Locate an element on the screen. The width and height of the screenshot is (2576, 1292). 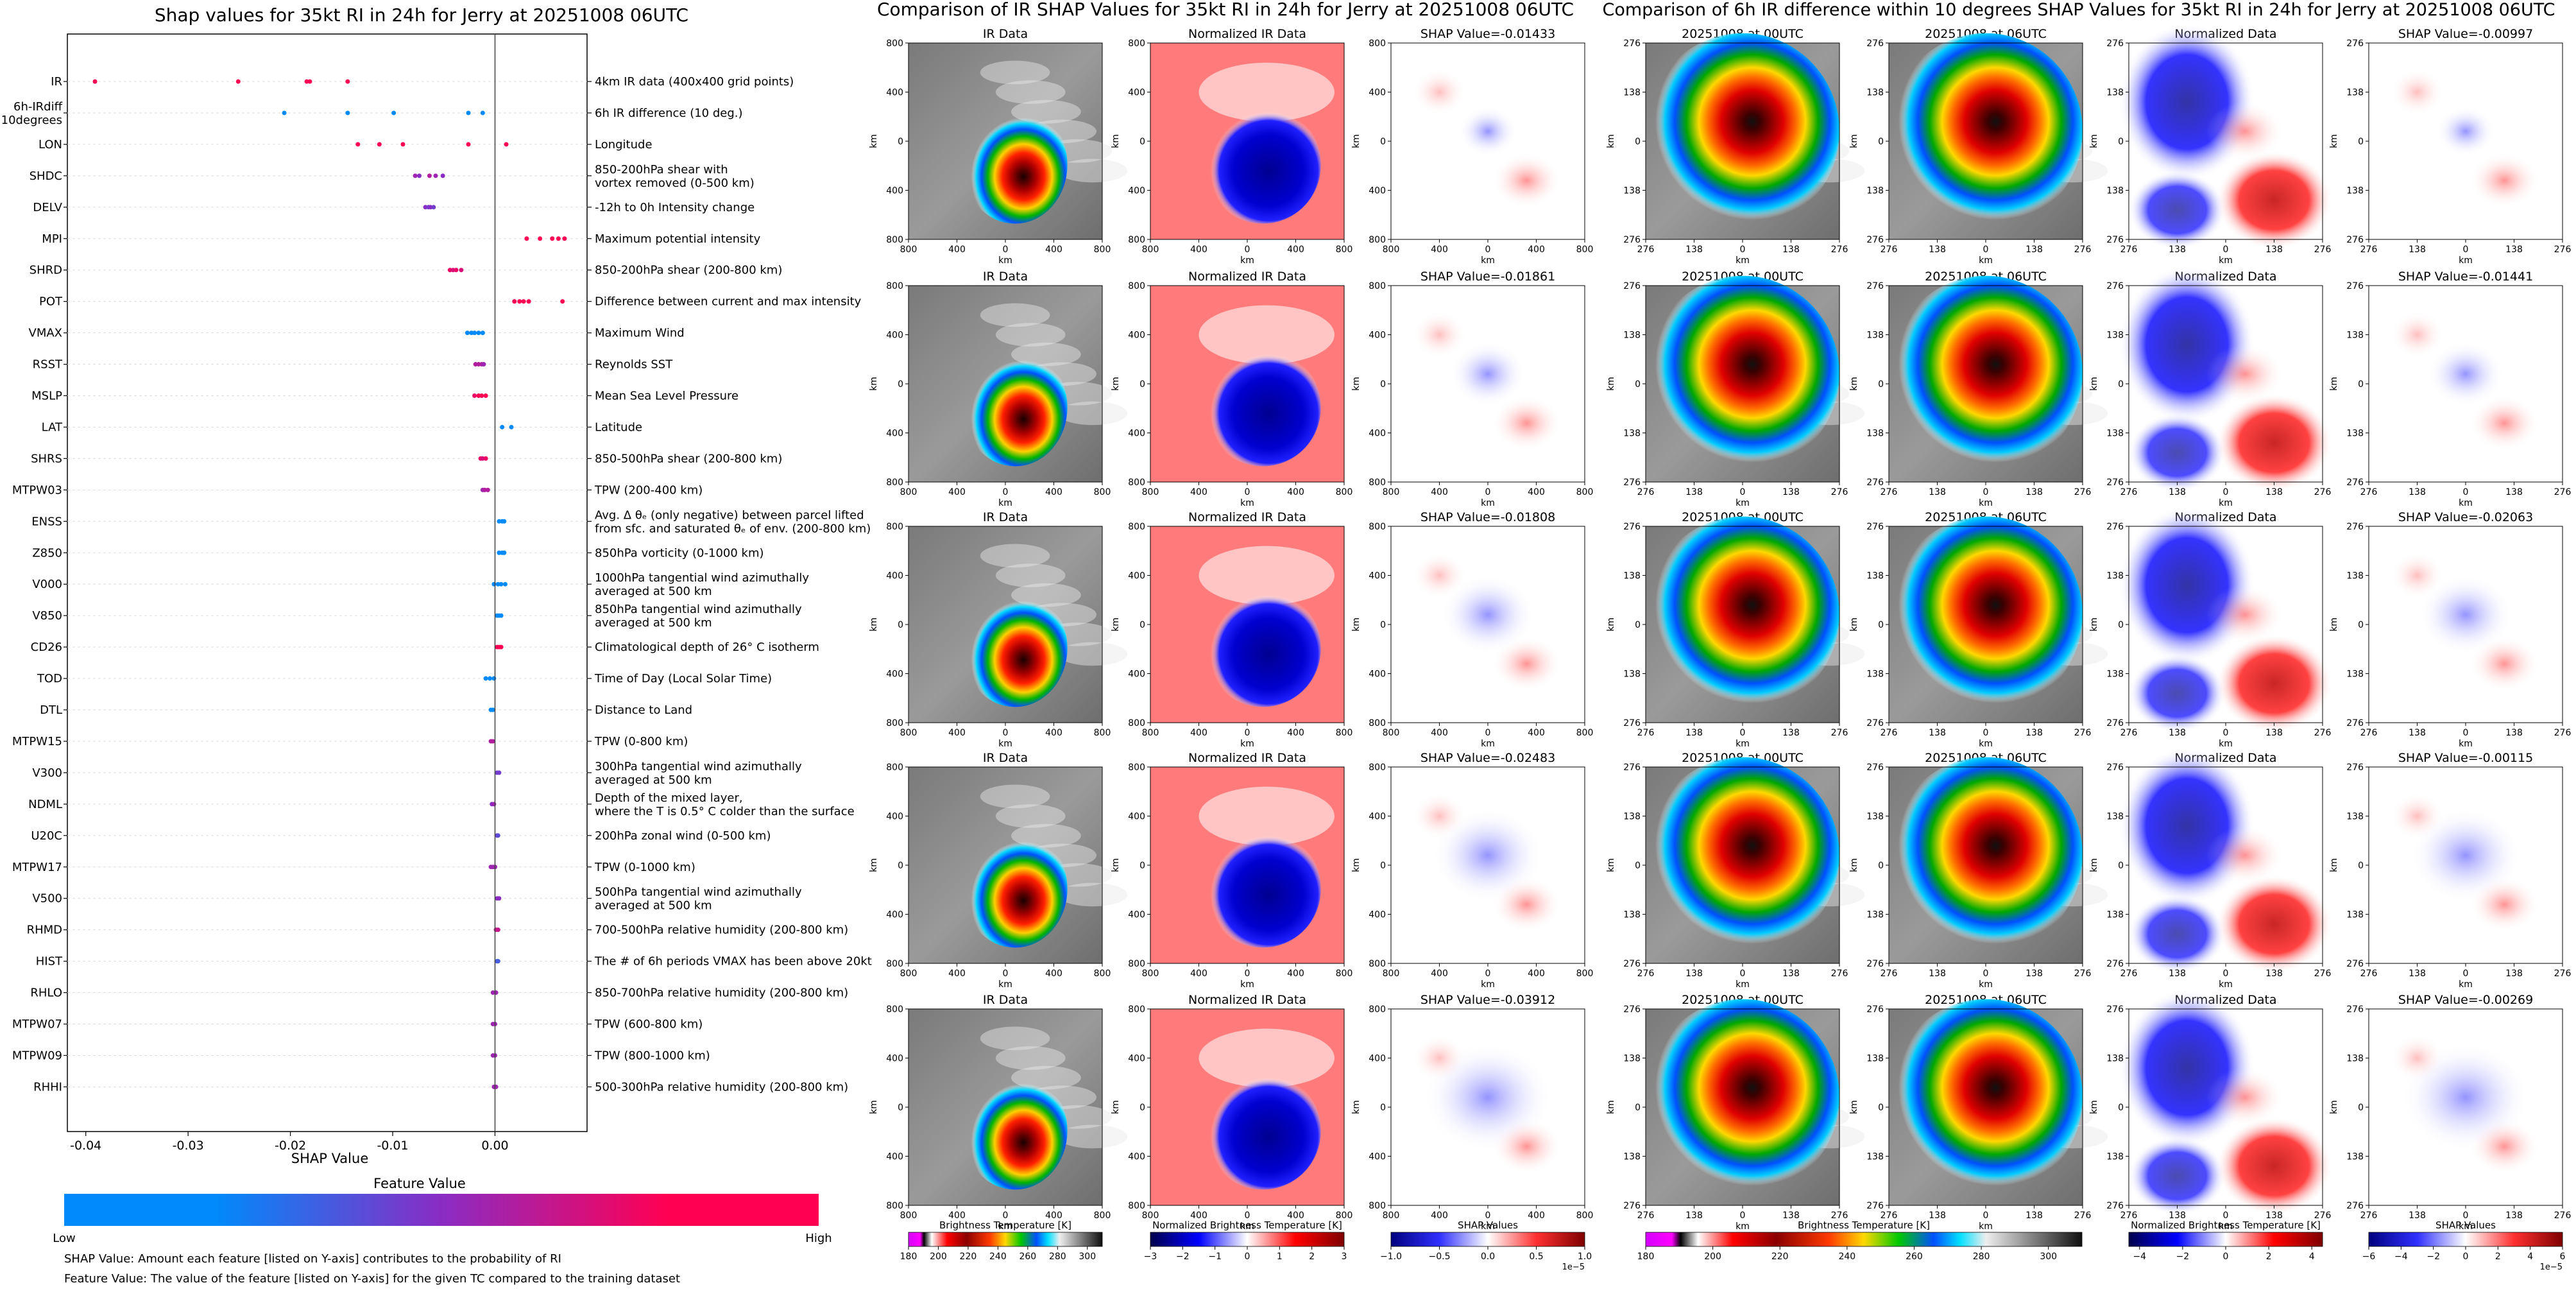
colorbar-tick-label: 200 is located at coordinates (1712, 1257).